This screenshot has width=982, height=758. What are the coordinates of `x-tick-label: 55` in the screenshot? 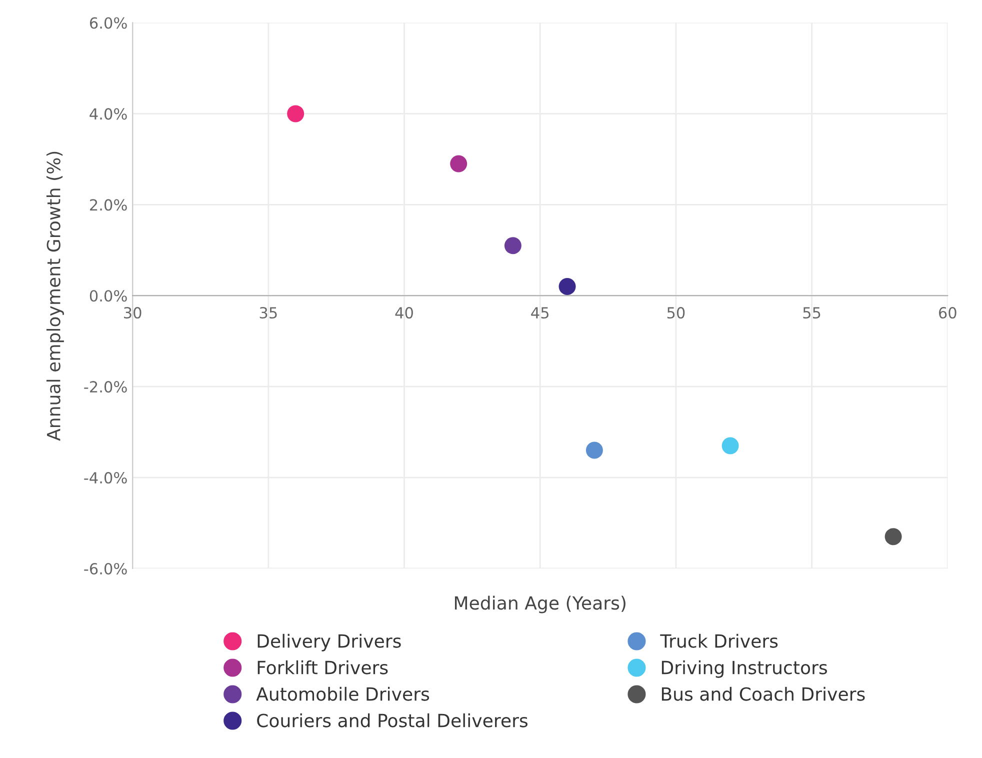 It's located at (811, 313).